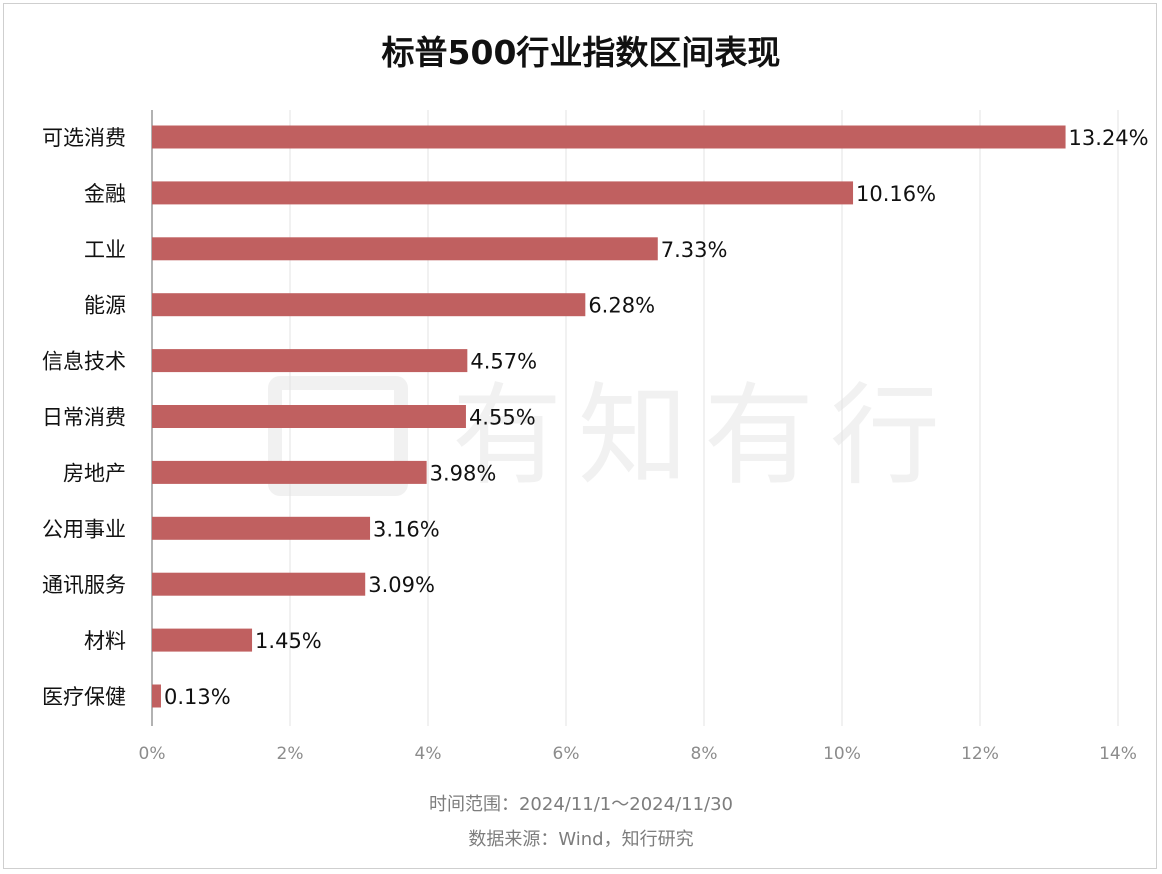  What do you see at coordinates (503, 362) in the screenshot?
I see `value-label: 4.57%` at bounding box center [503, 362].